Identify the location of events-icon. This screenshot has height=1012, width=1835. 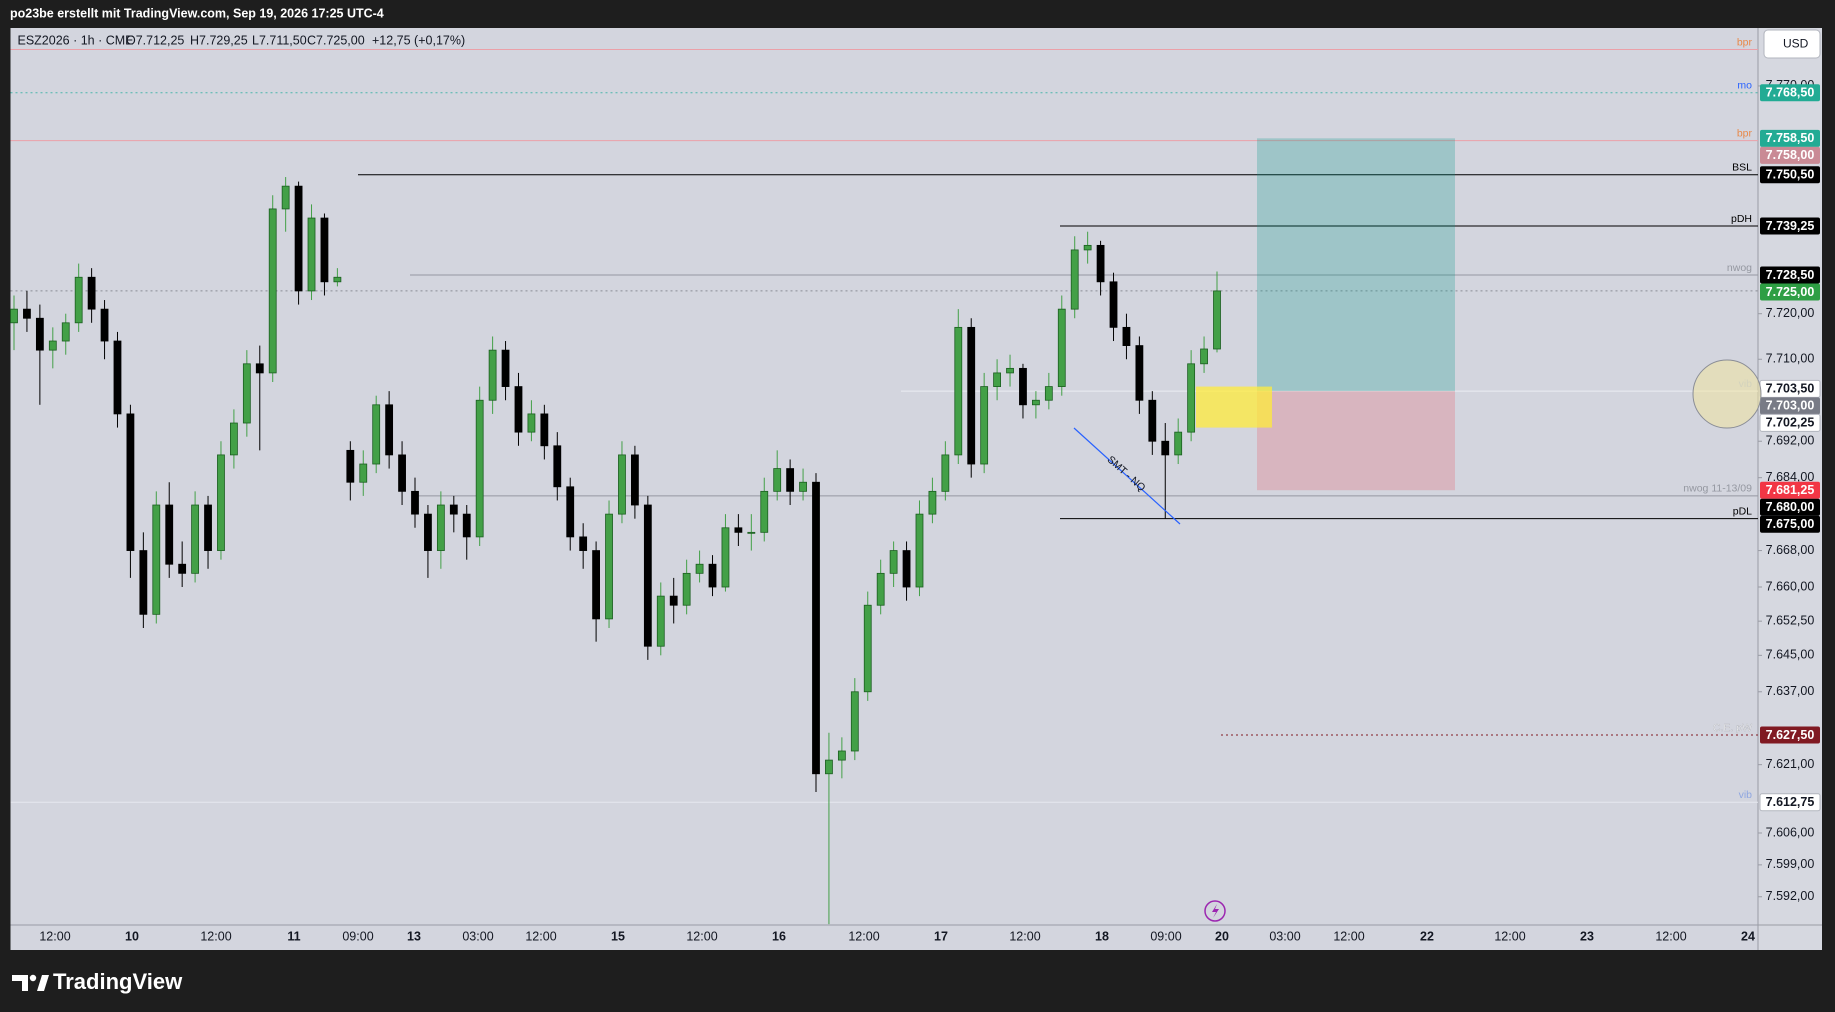
(1215, 911).